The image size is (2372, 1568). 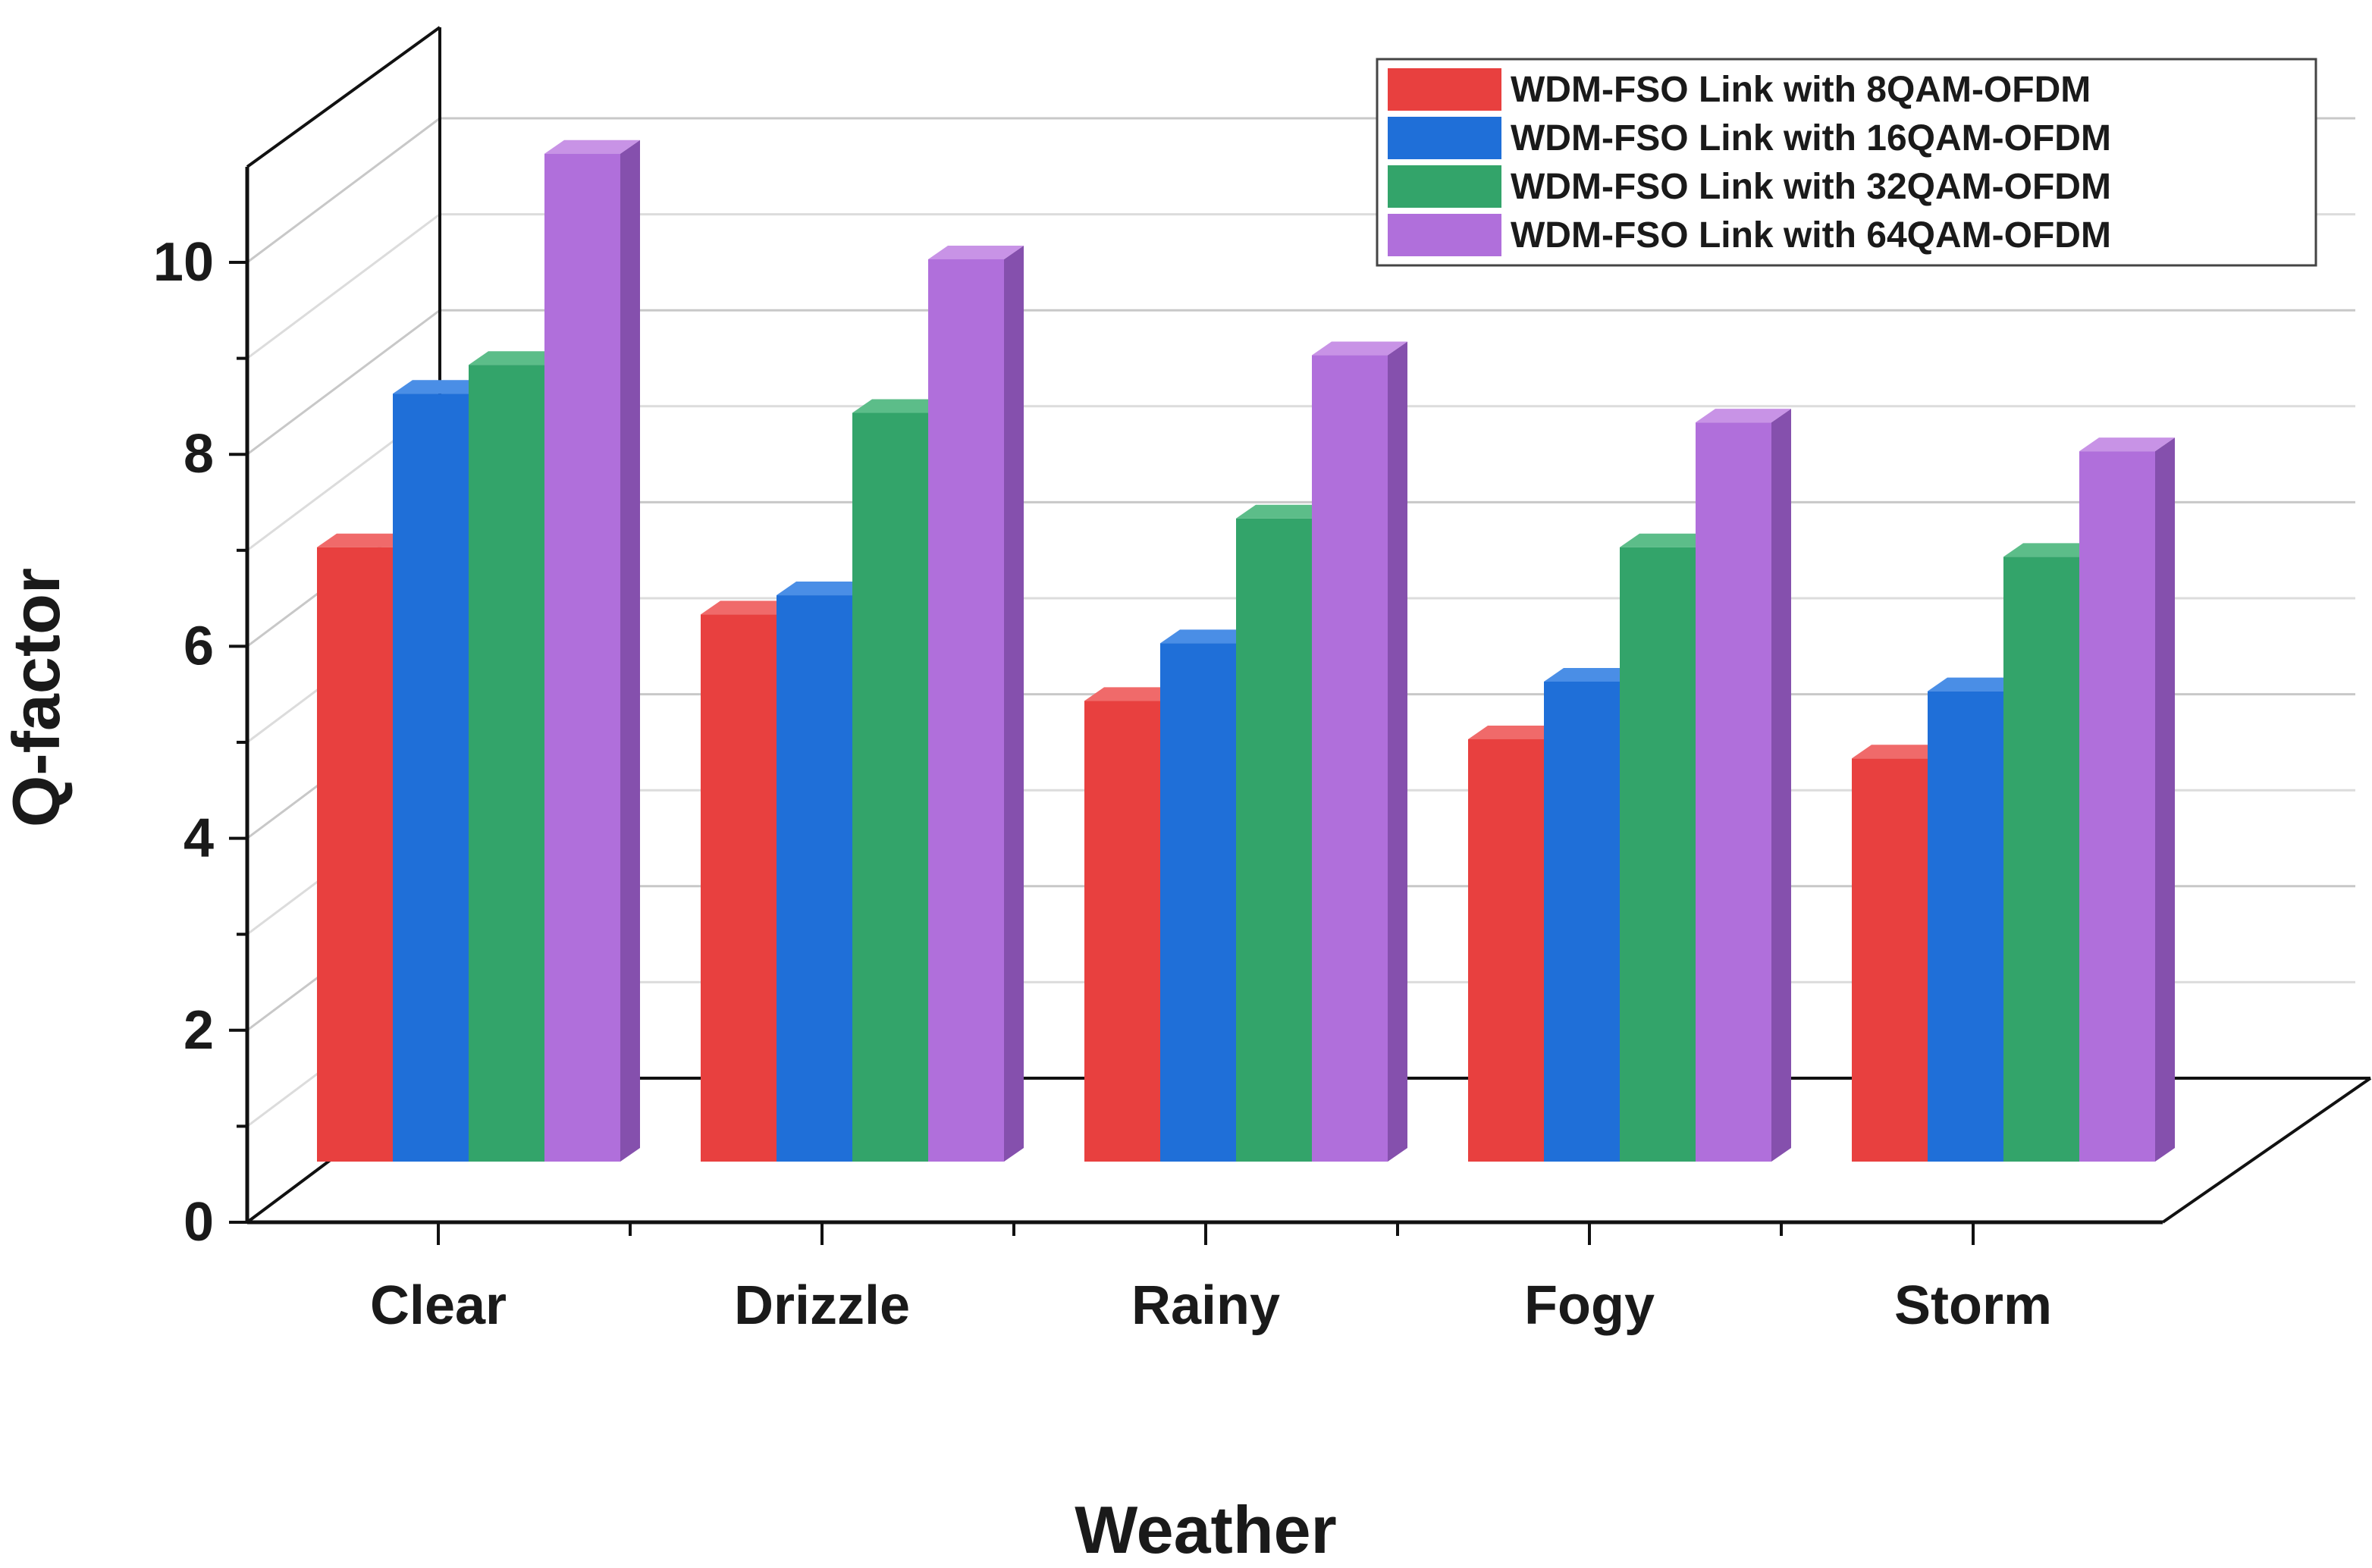 What do you see at coordinates (37, 698) in the screenshot?
I see `y-axis-title: Q-factor` at bounding box center [37, 698].